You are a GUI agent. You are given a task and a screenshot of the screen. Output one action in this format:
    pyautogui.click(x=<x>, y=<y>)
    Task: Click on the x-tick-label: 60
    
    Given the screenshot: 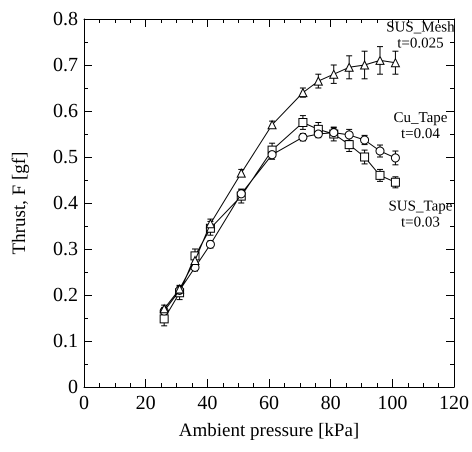 What is the action you would take?
    pyautogui.click(x=269, y=403)
    